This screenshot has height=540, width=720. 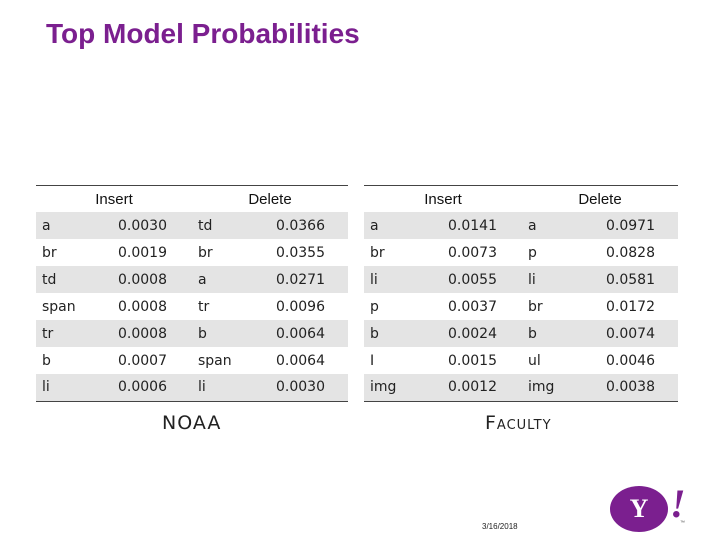 What do you see at coordinates (309, 225) in the screenshot?
I see `delete-prob-cell: 0.0366` at bounding box center [309, 225].